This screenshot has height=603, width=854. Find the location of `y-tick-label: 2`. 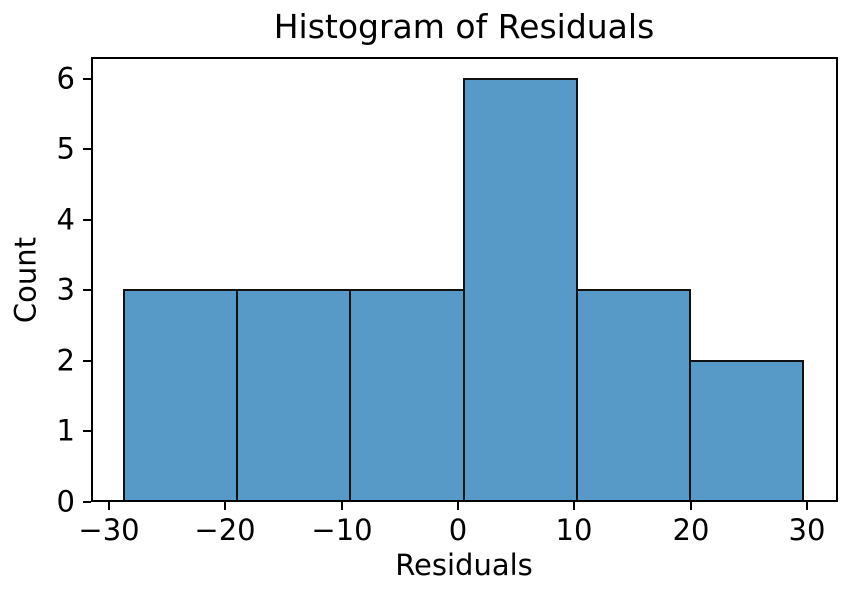

y-tick-label: 2 is located at coordinates (65, 360).